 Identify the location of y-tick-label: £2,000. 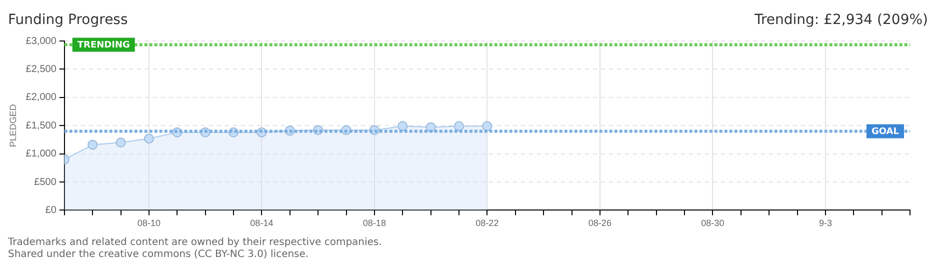
(41, 98).